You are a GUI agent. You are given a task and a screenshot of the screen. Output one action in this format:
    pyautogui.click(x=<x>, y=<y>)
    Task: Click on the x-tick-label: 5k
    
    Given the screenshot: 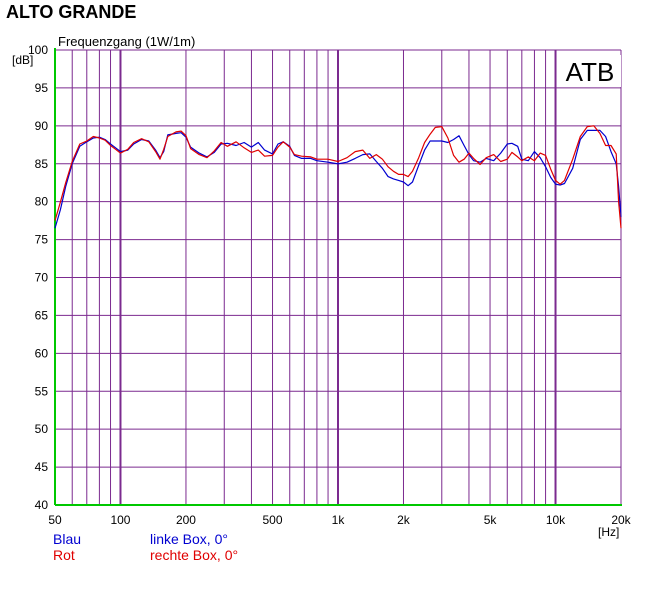 What is the action you would take?
    pyautogui.click(x=491, y=520)
    